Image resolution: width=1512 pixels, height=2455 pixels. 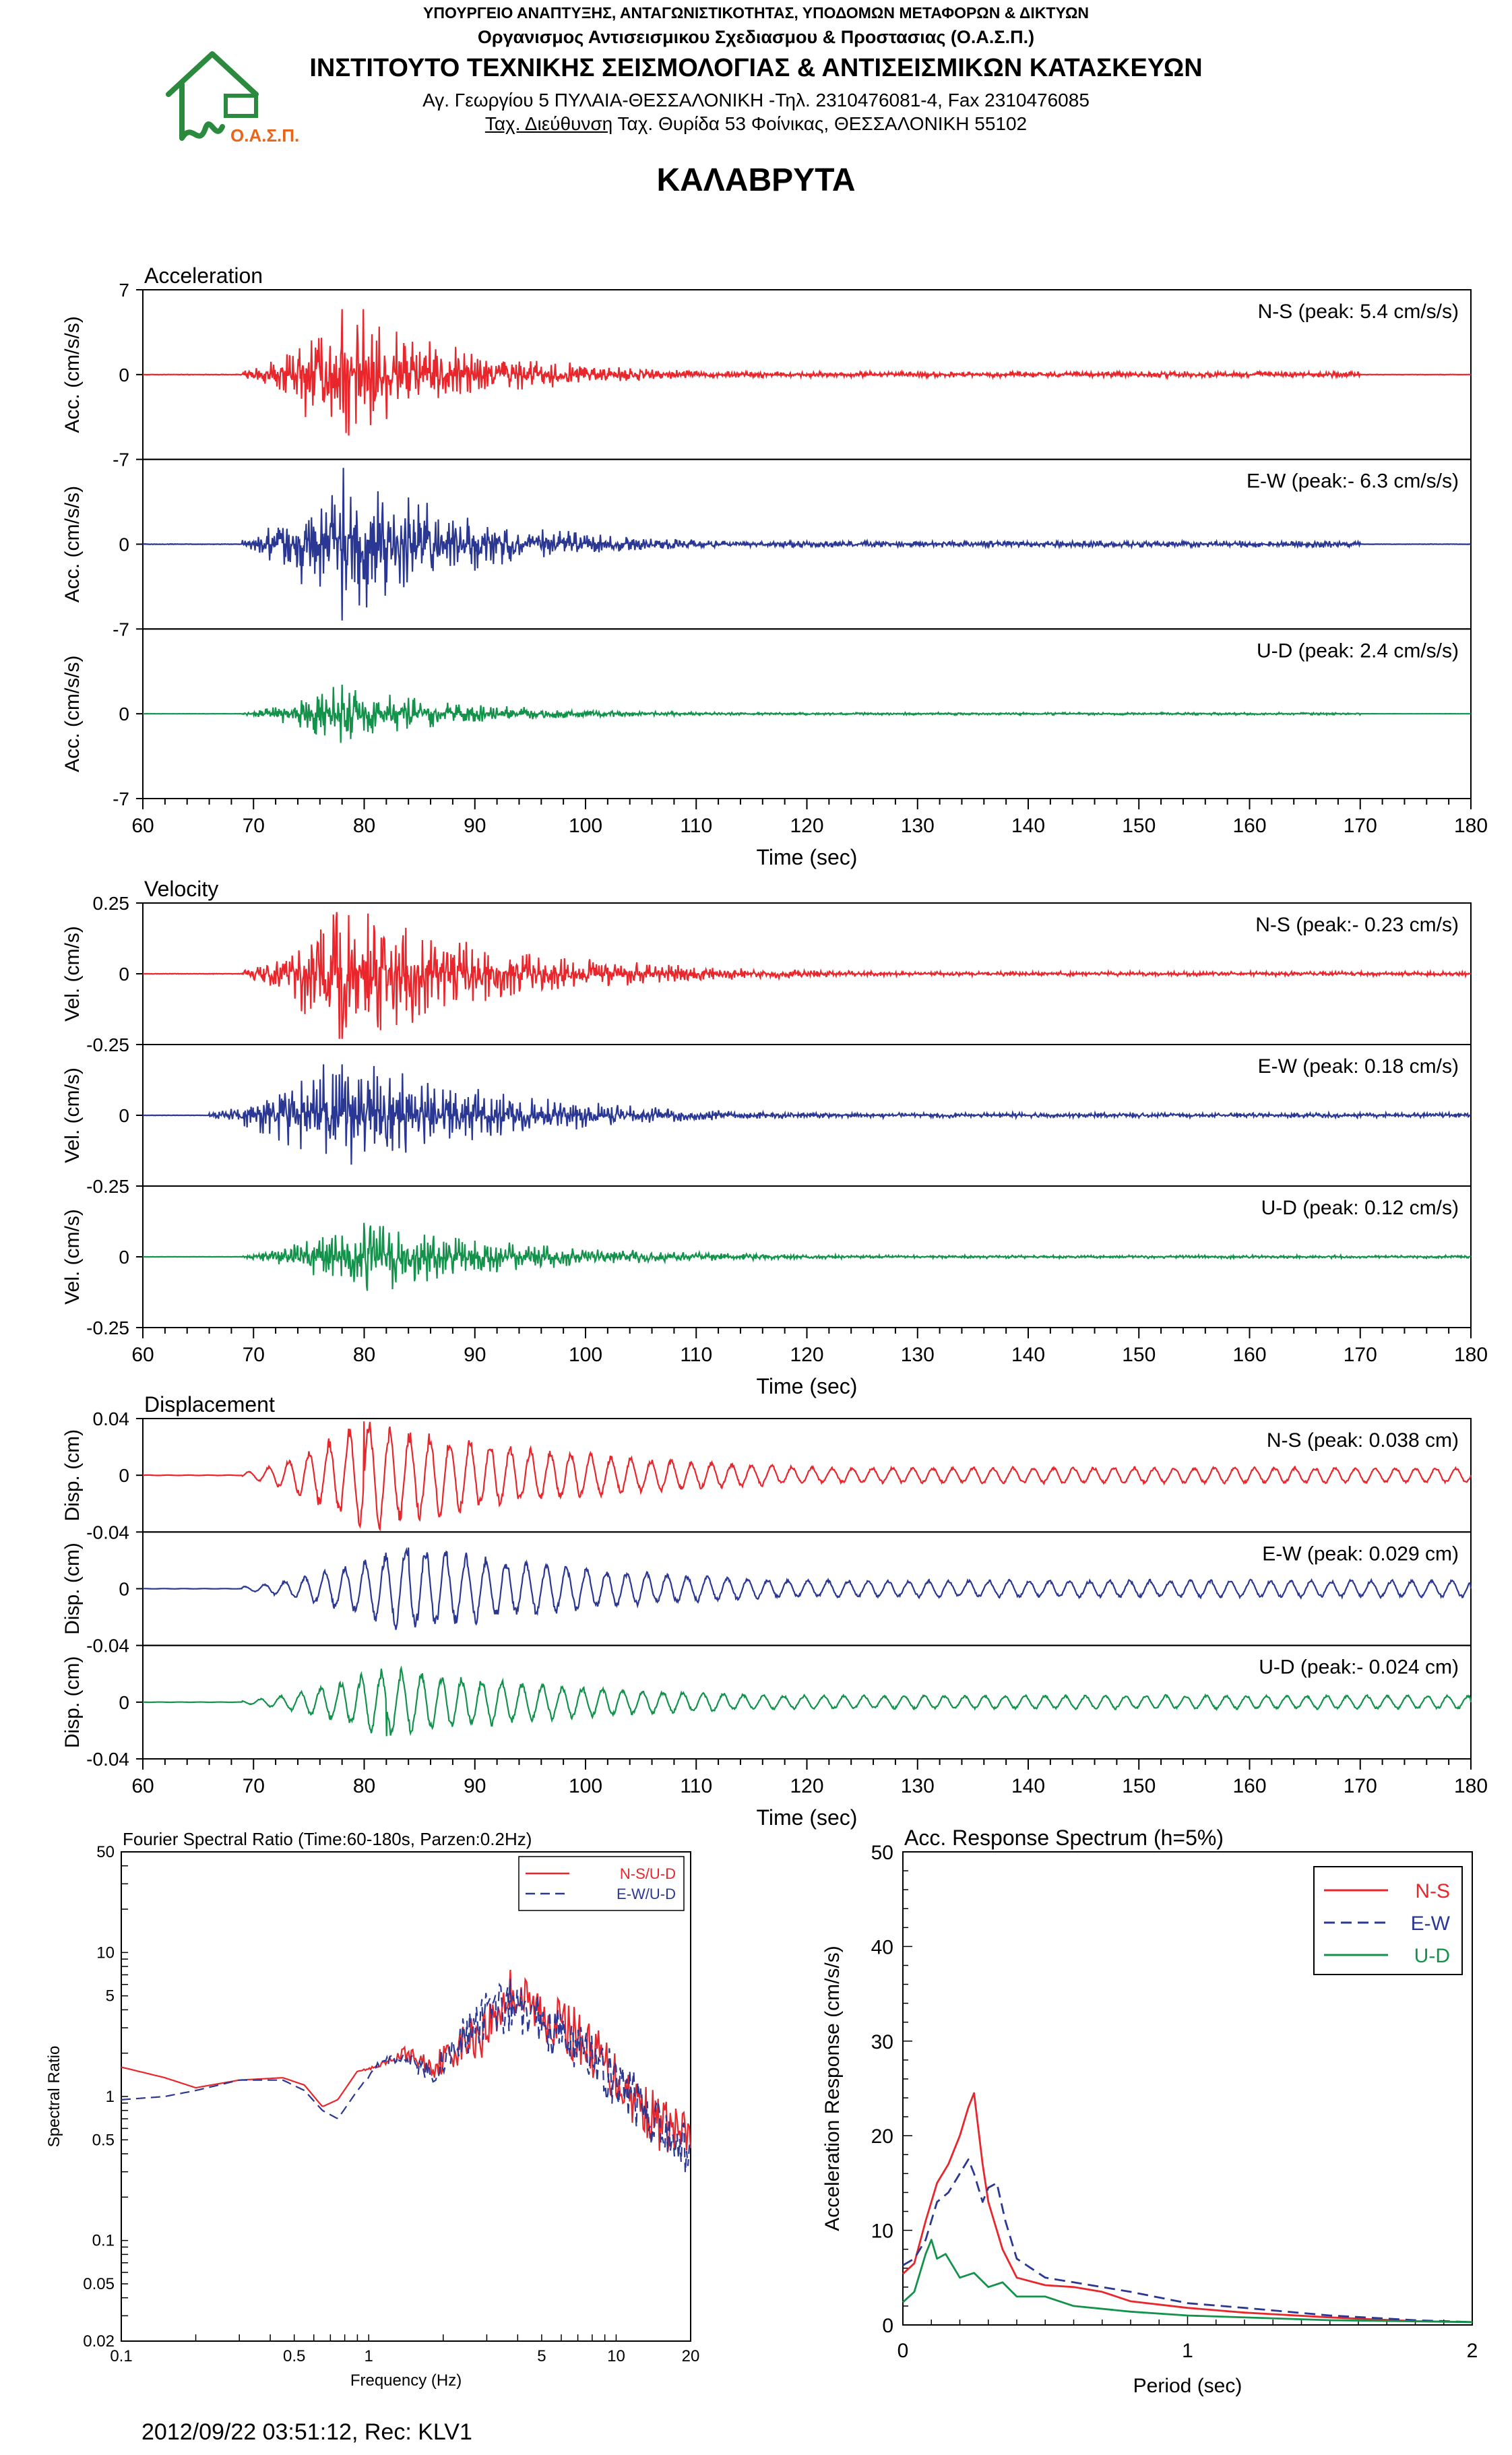 What do you see at coordinates (1353, 481) in the screenshot?
I see `series-label-e-w: E-W (peak:- 6.3 cm/s/s)` at bounding box center [1353, 481].